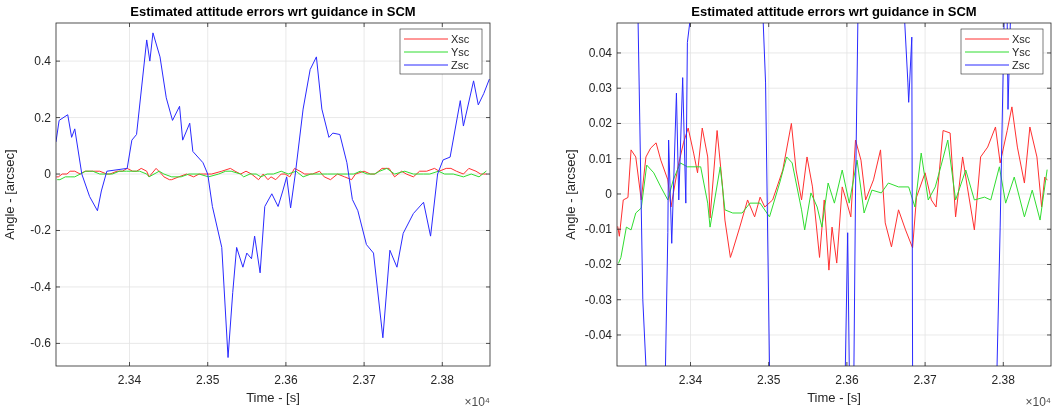 The height and width of the screenshot is (412, 1052). What do you see at coordinates (598, 299) in the screenshot?
I see `y-tick-label: -0.03` at bounding box center [598, 299].